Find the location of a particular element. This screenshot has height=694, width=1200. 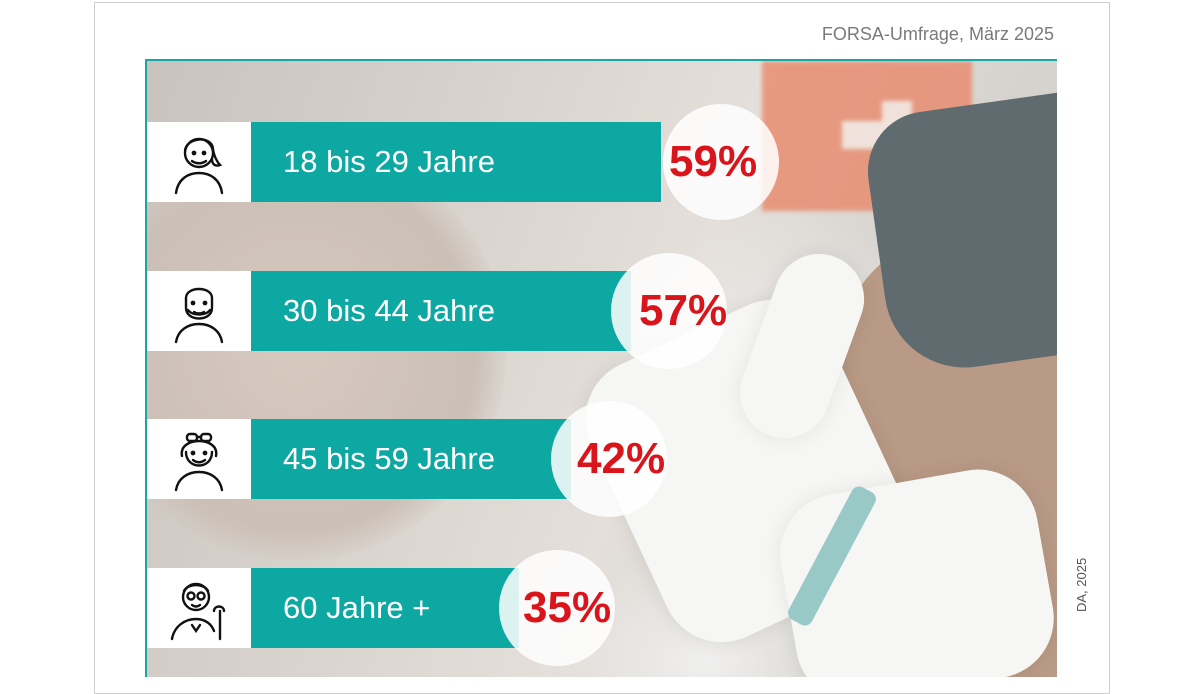

bar: 45 bis 59 Jahre is located at coordinates (411, 459).